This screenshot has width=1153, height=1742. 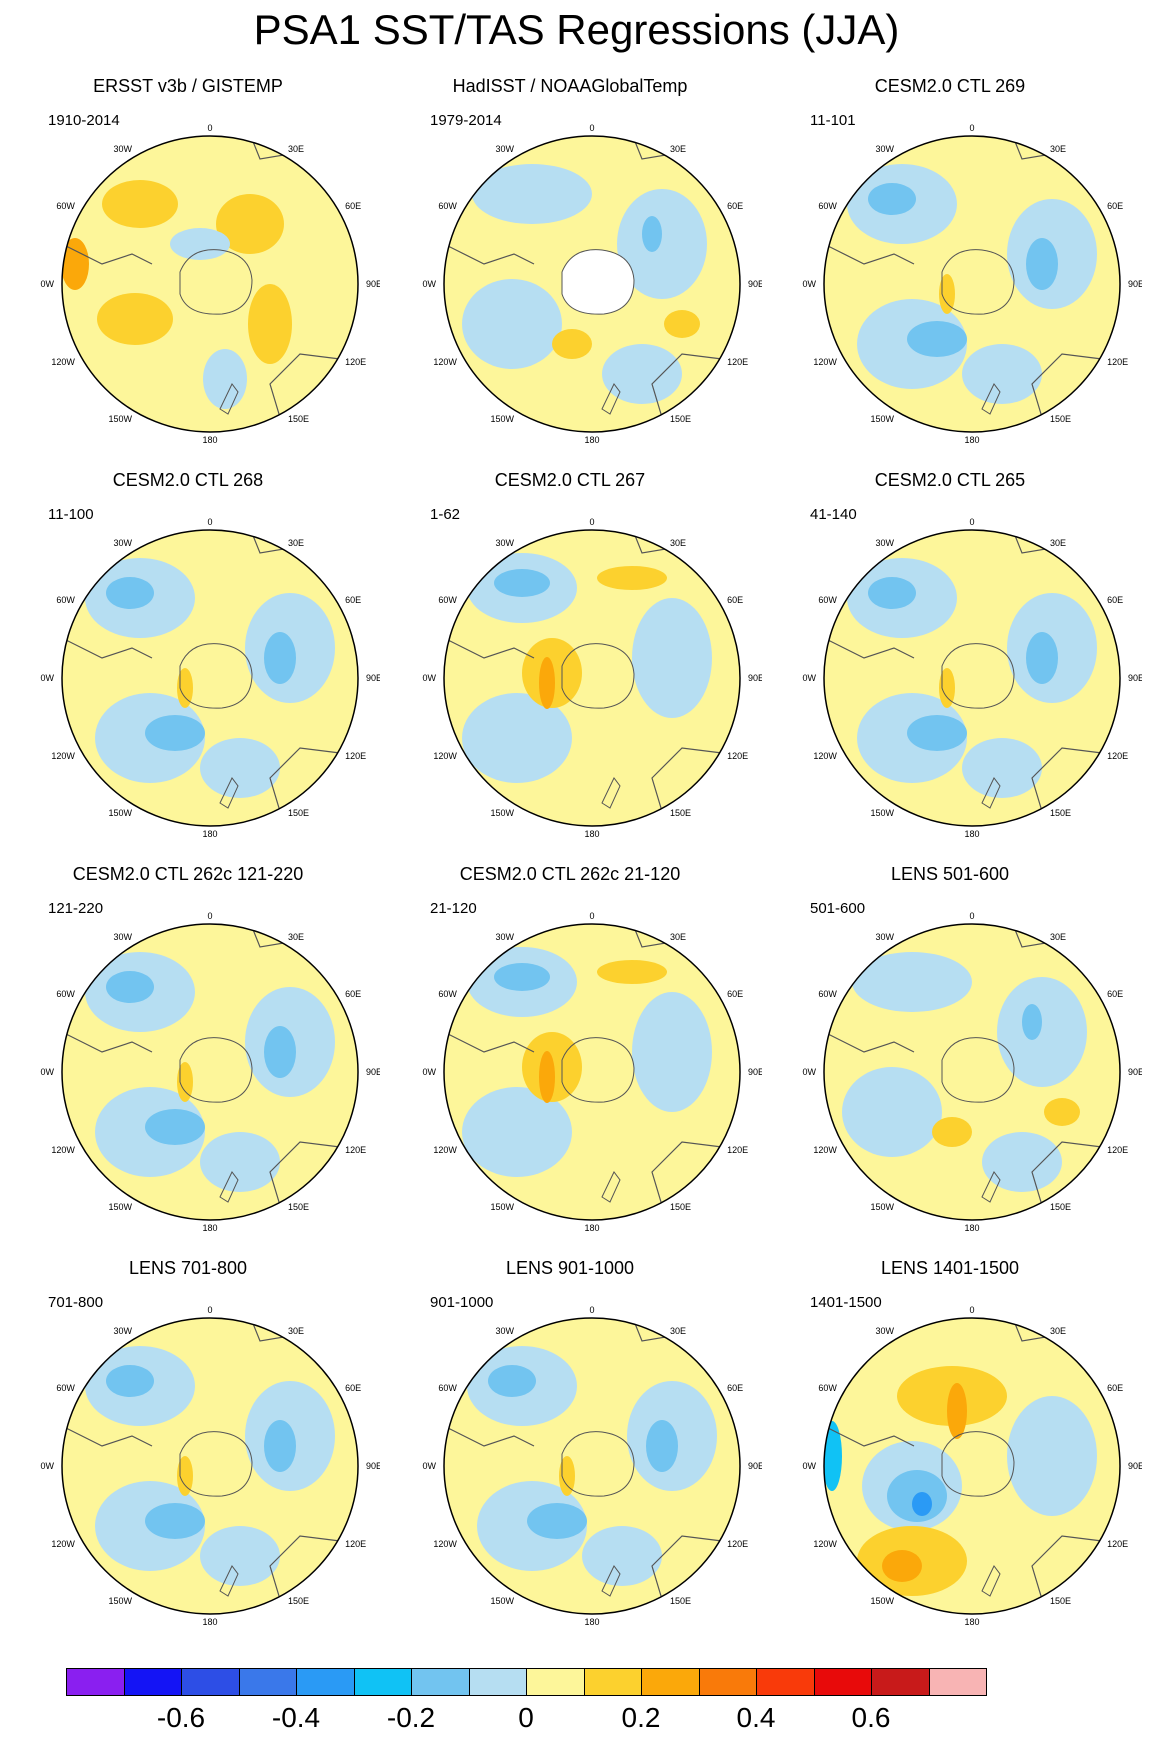 I want to click on panel-title: LENS 501-600, so click(x=950, y=874).